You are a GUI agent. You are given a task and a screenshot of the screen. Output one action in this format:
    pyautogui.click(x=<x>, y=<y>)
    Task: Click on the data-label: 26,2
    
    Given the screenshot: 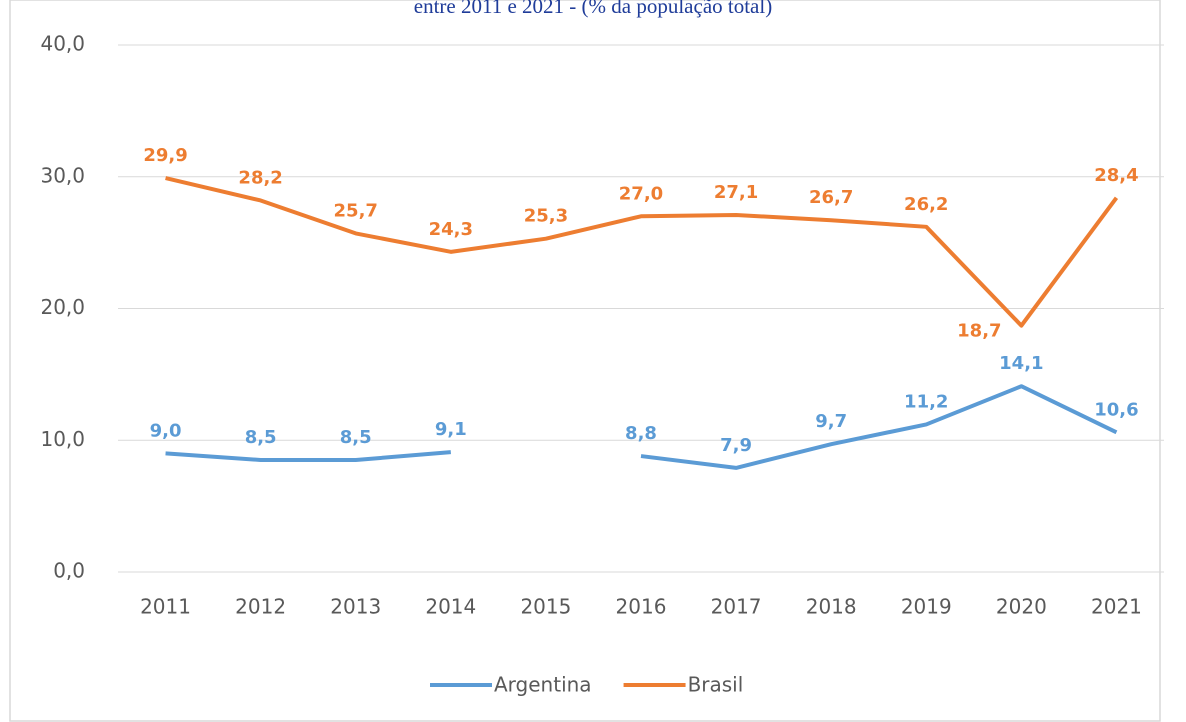 What is the action you would take?
    pyautogui.click(x=926, y=204)
    